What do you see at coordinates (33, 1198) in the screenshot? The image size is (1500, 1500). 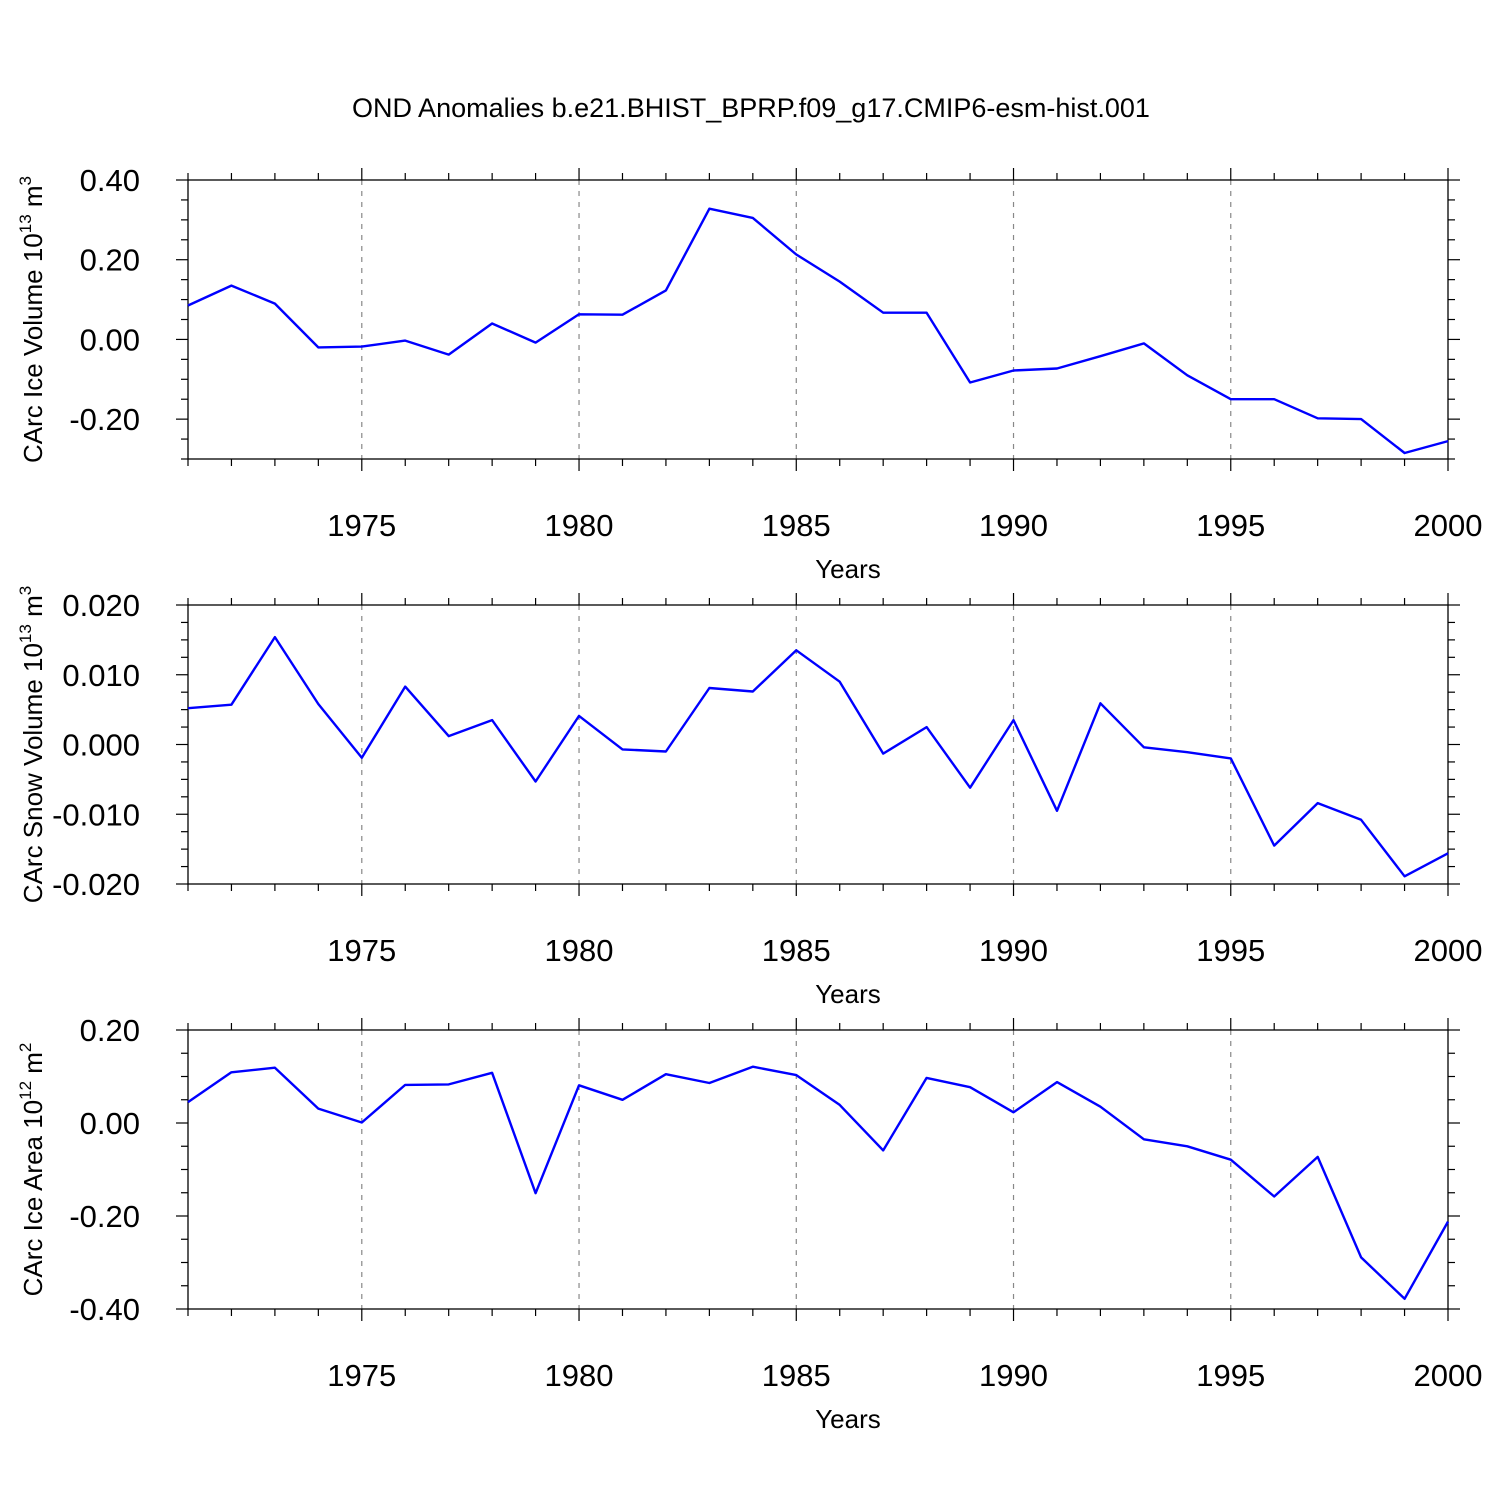 I see `y-axis-label-text: CArc Ice Area 10` at bounding box center [33, 1198].